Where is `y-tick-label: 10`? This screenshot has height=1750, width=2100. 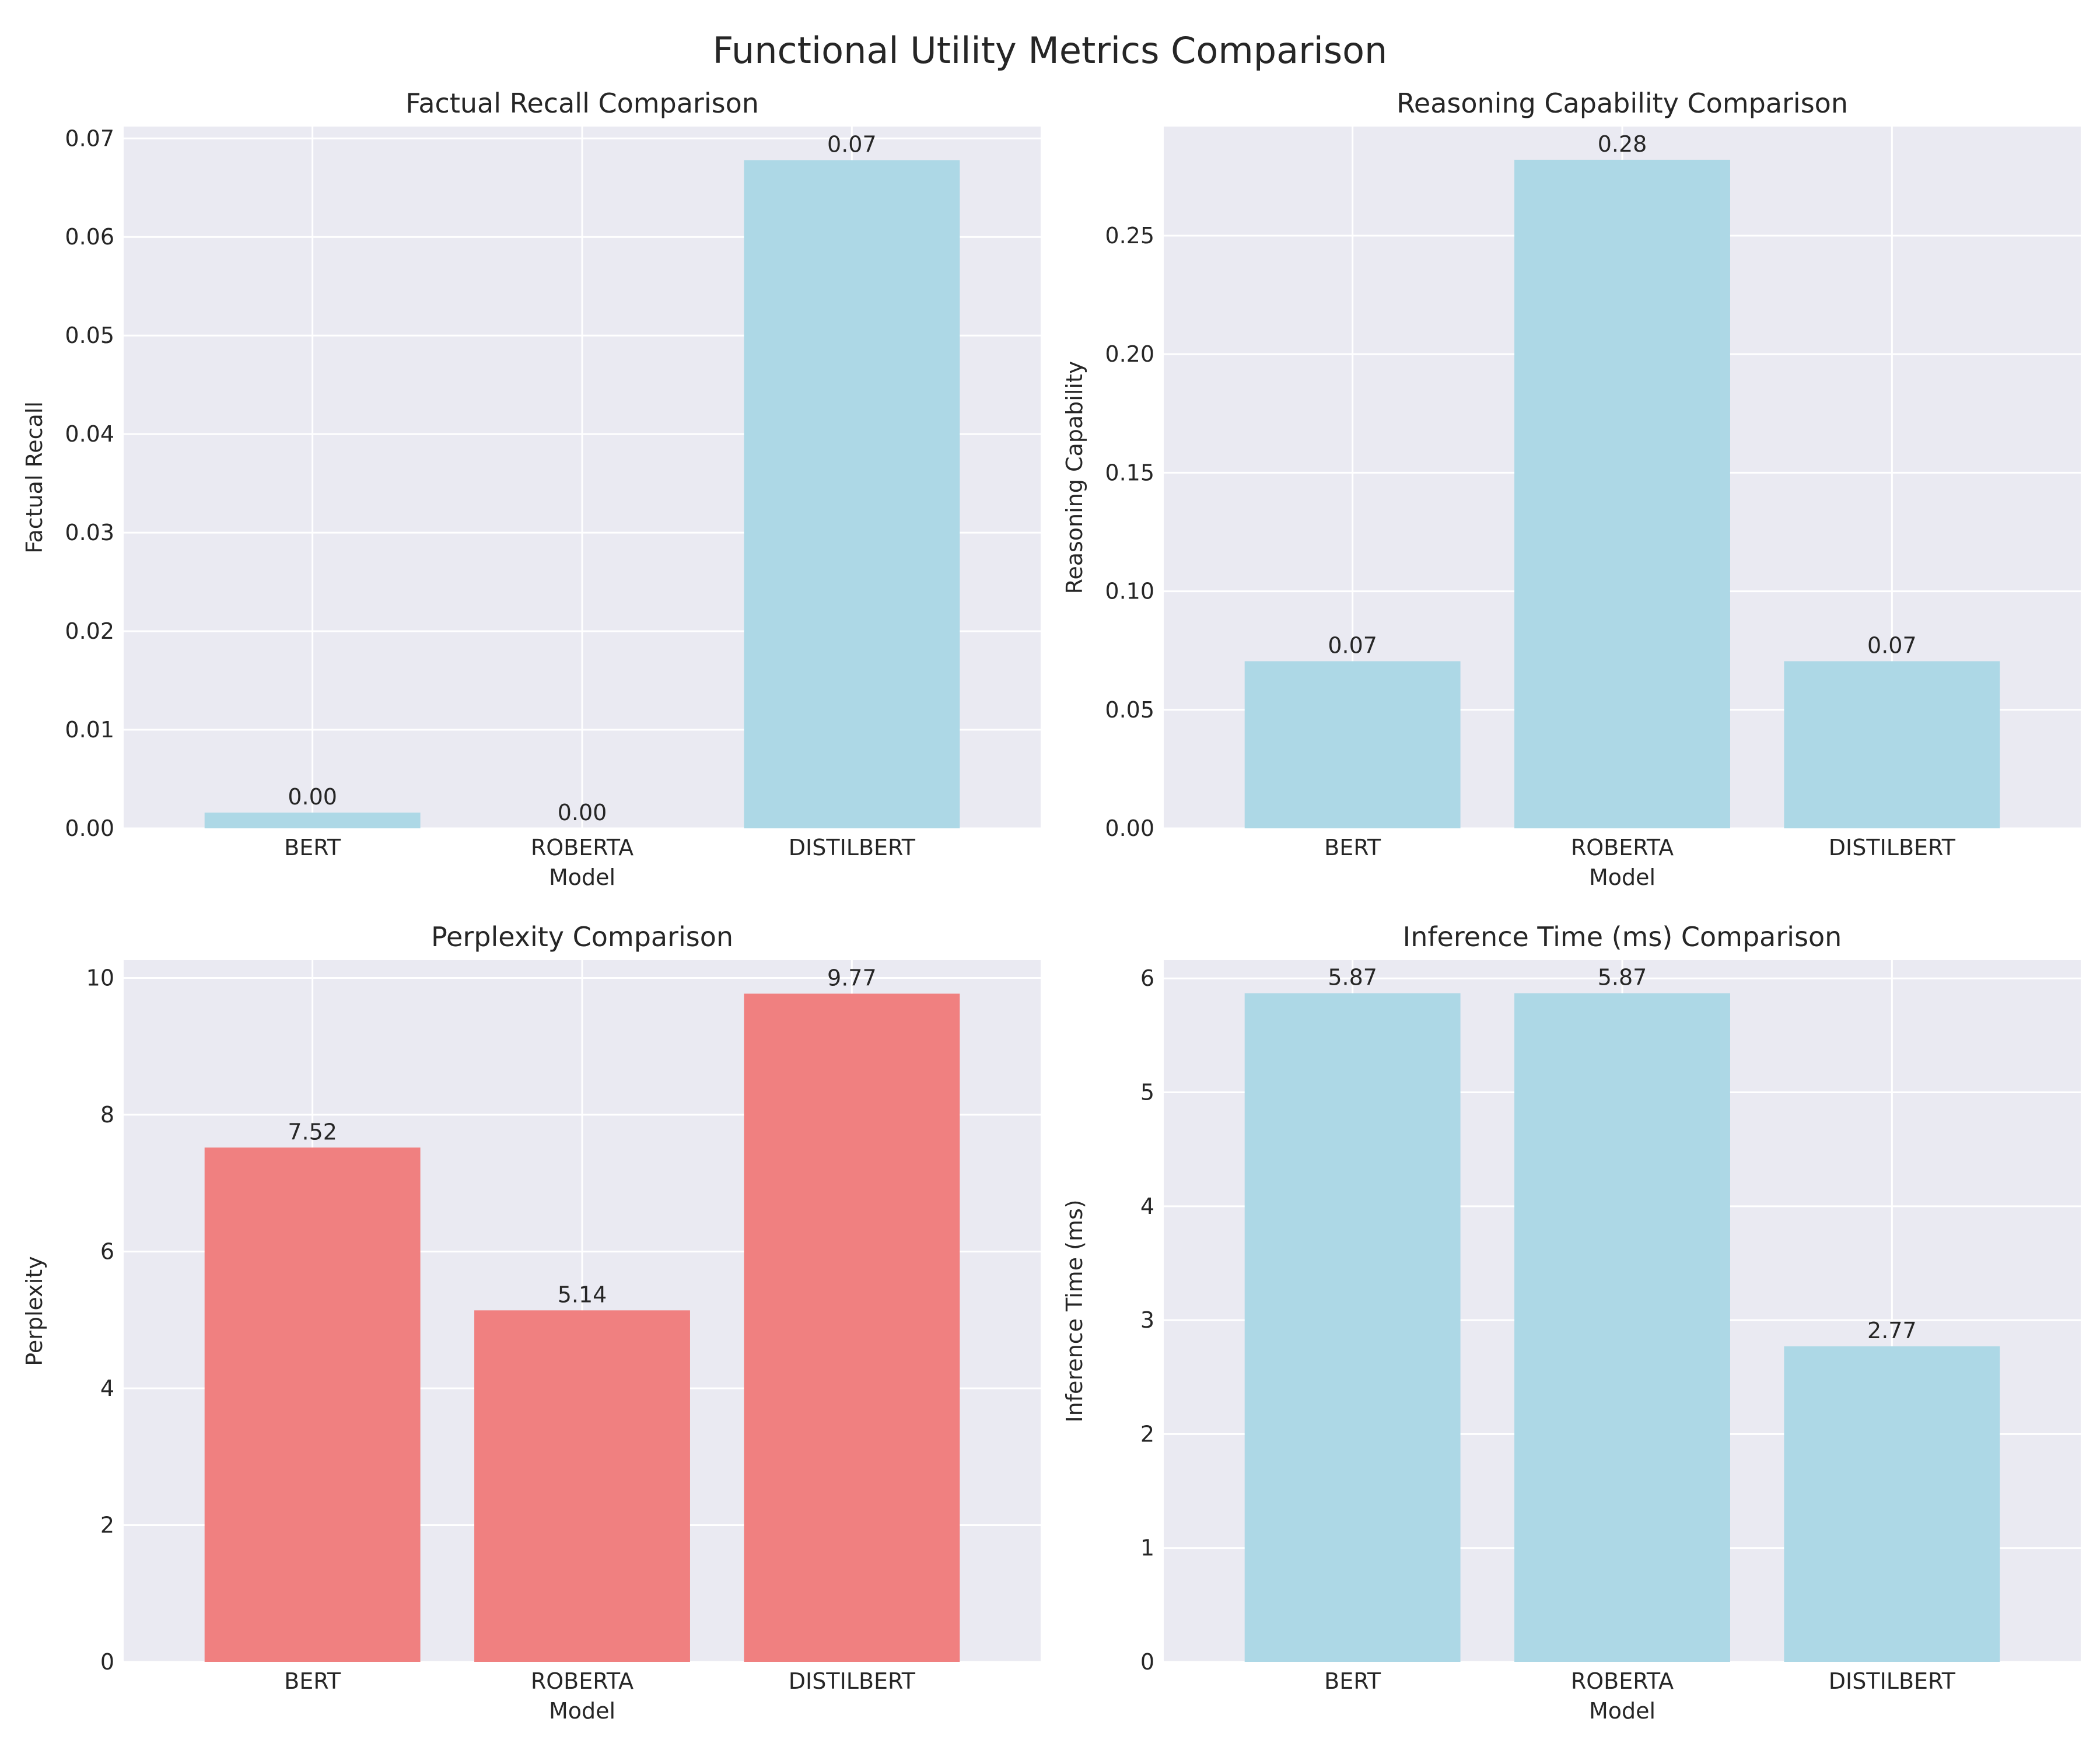
y-tick-label: 10 is located at coordinates (100, 978).